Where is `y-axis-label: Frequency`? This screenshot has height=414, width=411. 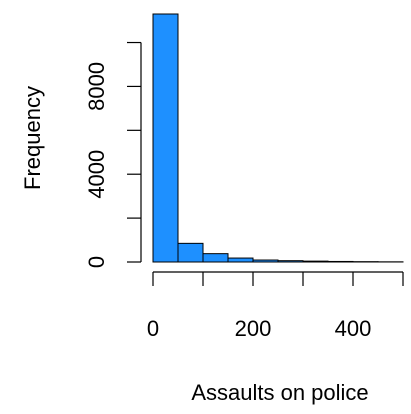
y-axis-label: Frequency is located at coordinates (32, 138).